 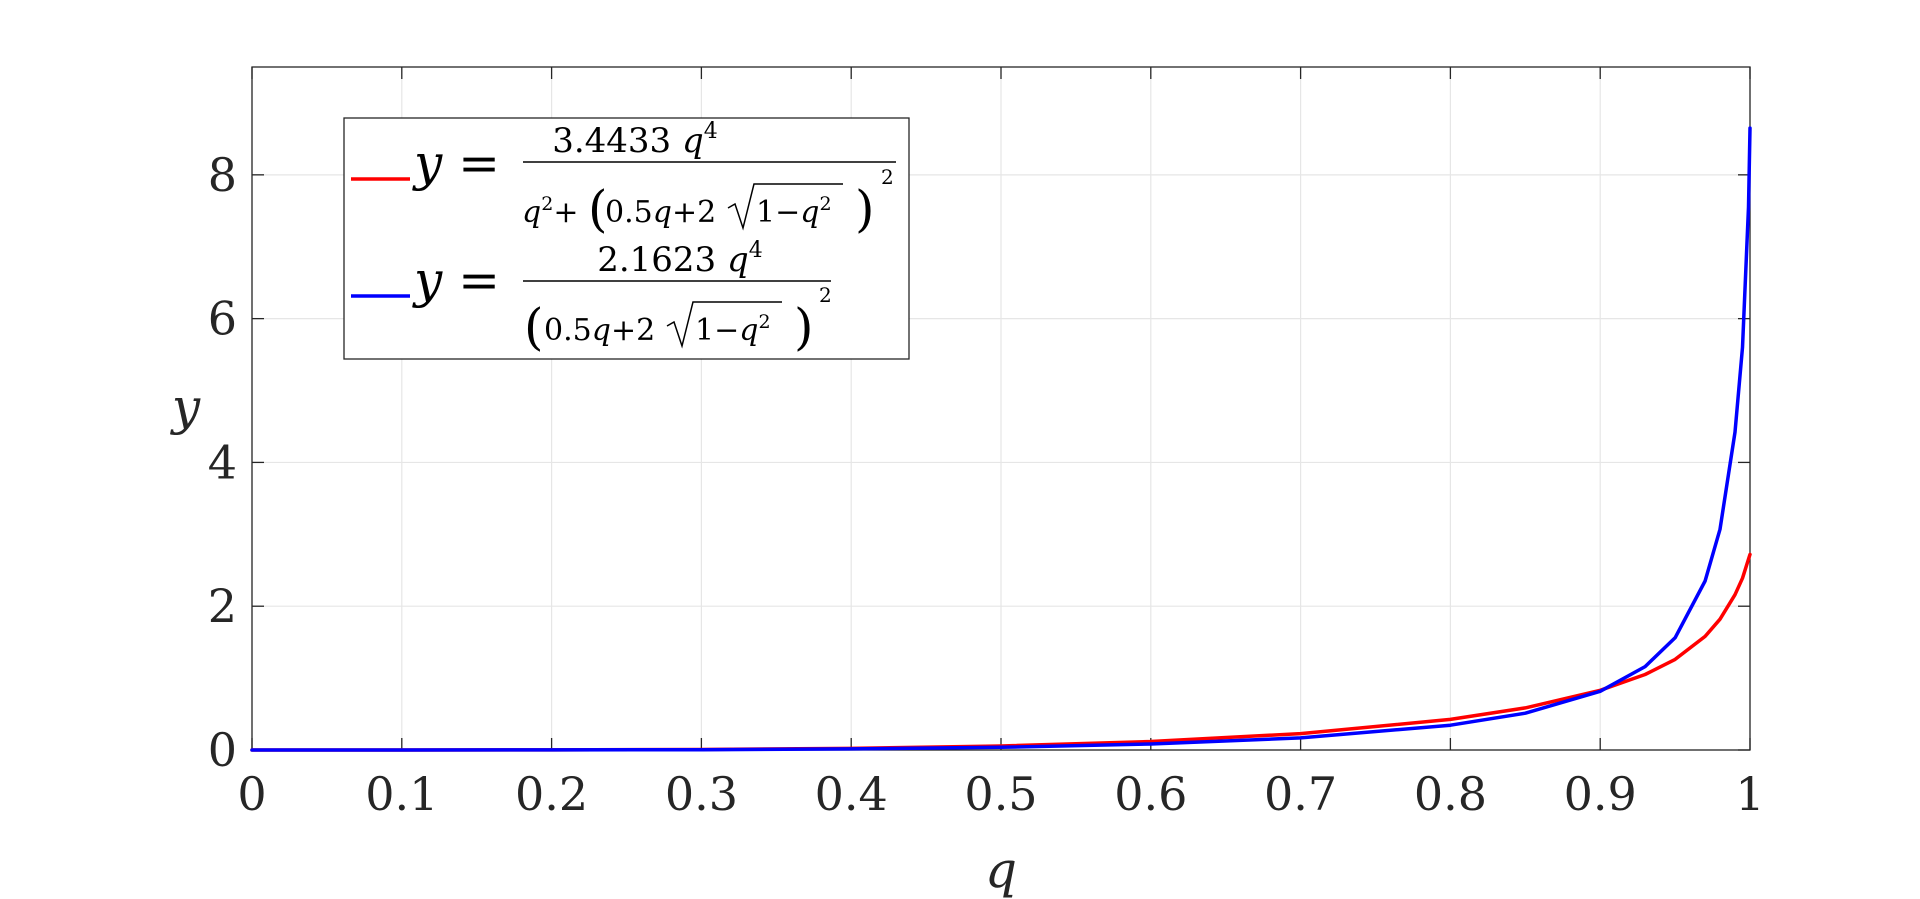 I want to click on x-tick-label: 0.1, so click(x=401, y=794).